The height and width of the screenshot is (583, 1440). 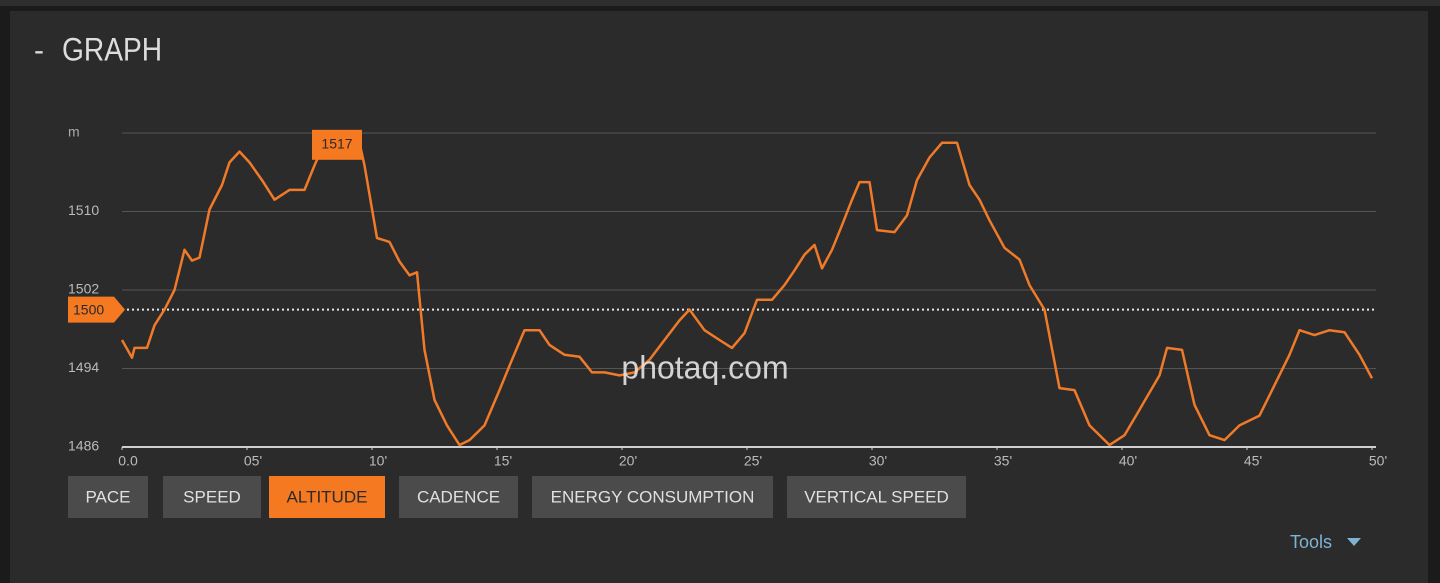 I want to click on max-flag, so click(x=337, y=144).